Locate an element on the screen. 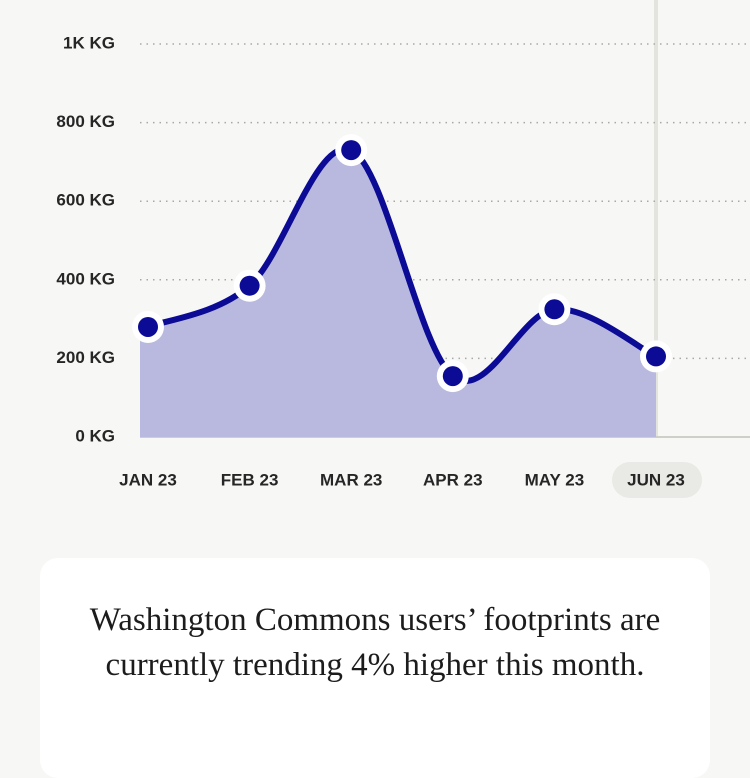  y-tick-label: 200 KG is located at coordinates (85, 357).